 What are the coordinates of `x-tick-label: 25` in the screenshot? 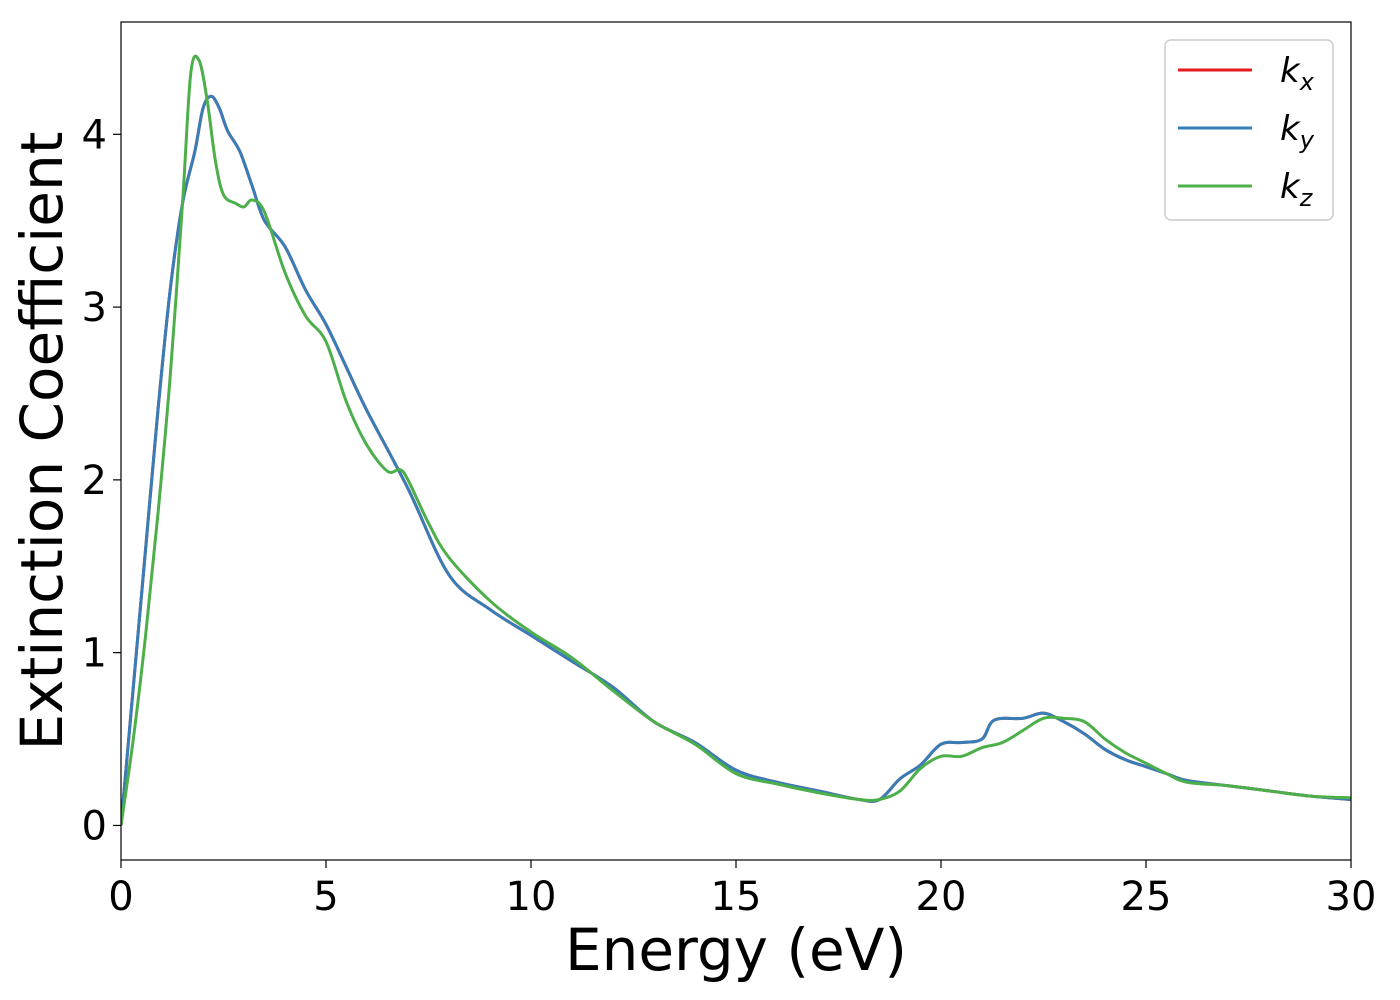 It's located at (1146, 897).